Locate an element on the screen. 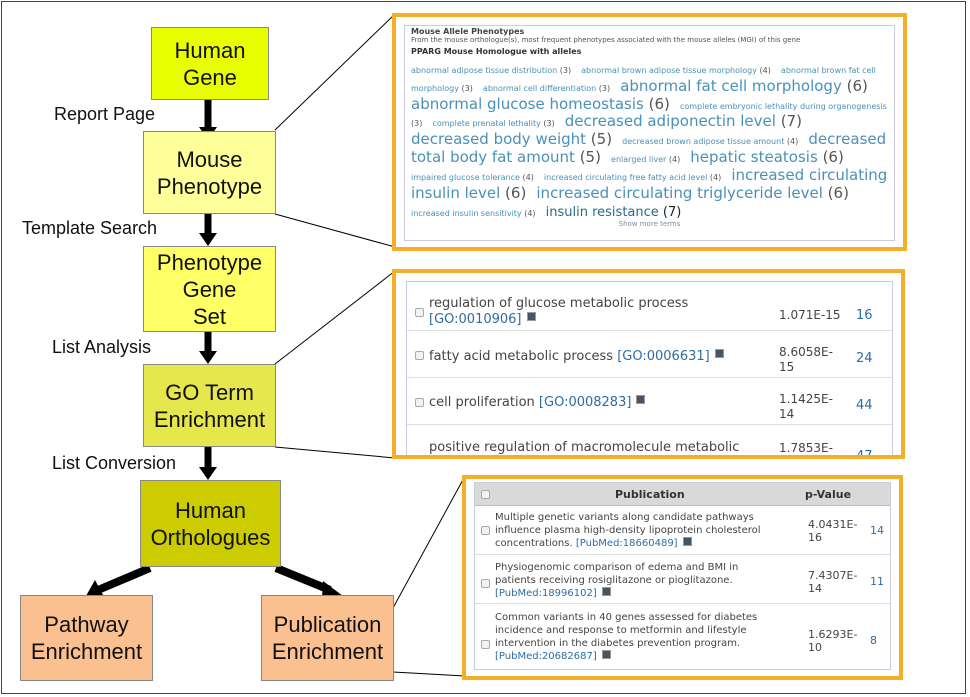 The height and width of the screenshot is (697, 970). phenotype-term-count: (4) is located at coordinates (763, 70).